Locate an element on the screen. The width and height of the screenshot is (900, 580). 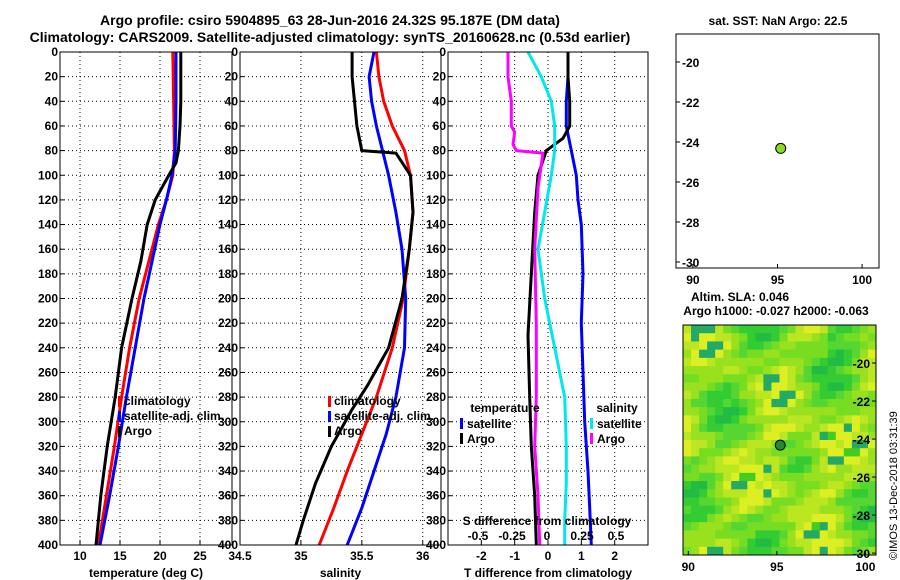
difference-ytick-label: 160 is located at coordinates (436, 249).